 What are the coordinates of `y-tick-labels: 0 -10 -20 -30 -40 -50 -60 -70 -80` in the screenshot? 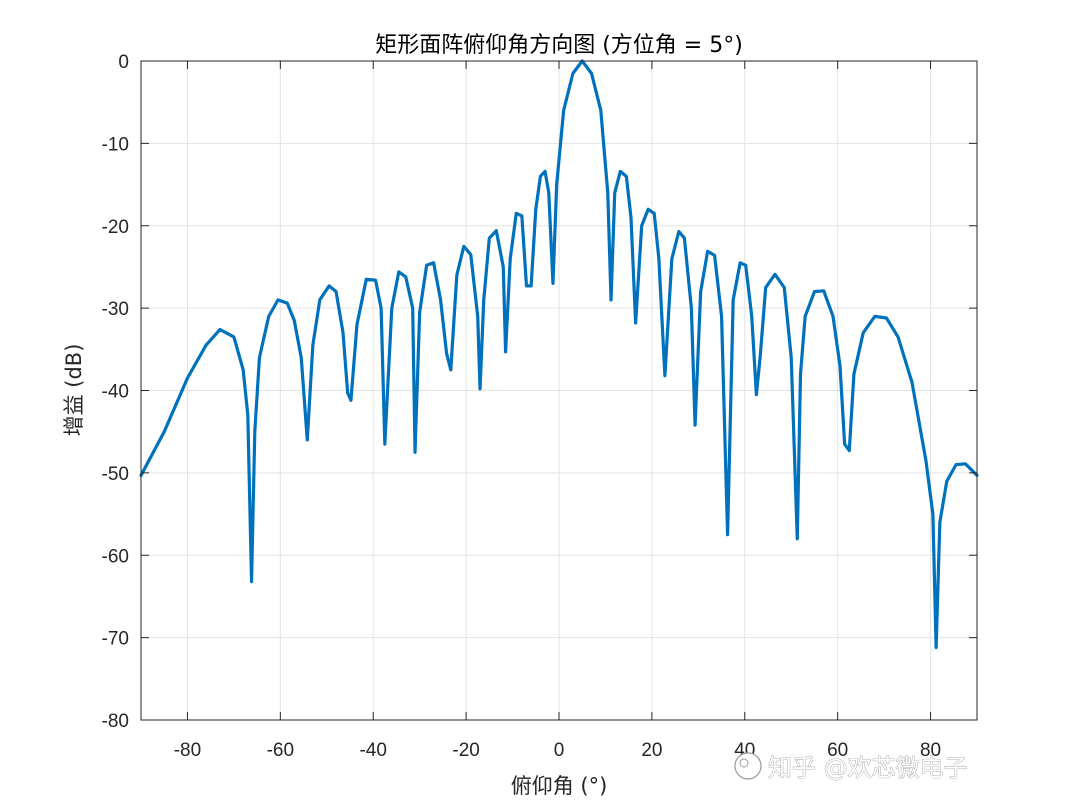 It's located at (115, 392).